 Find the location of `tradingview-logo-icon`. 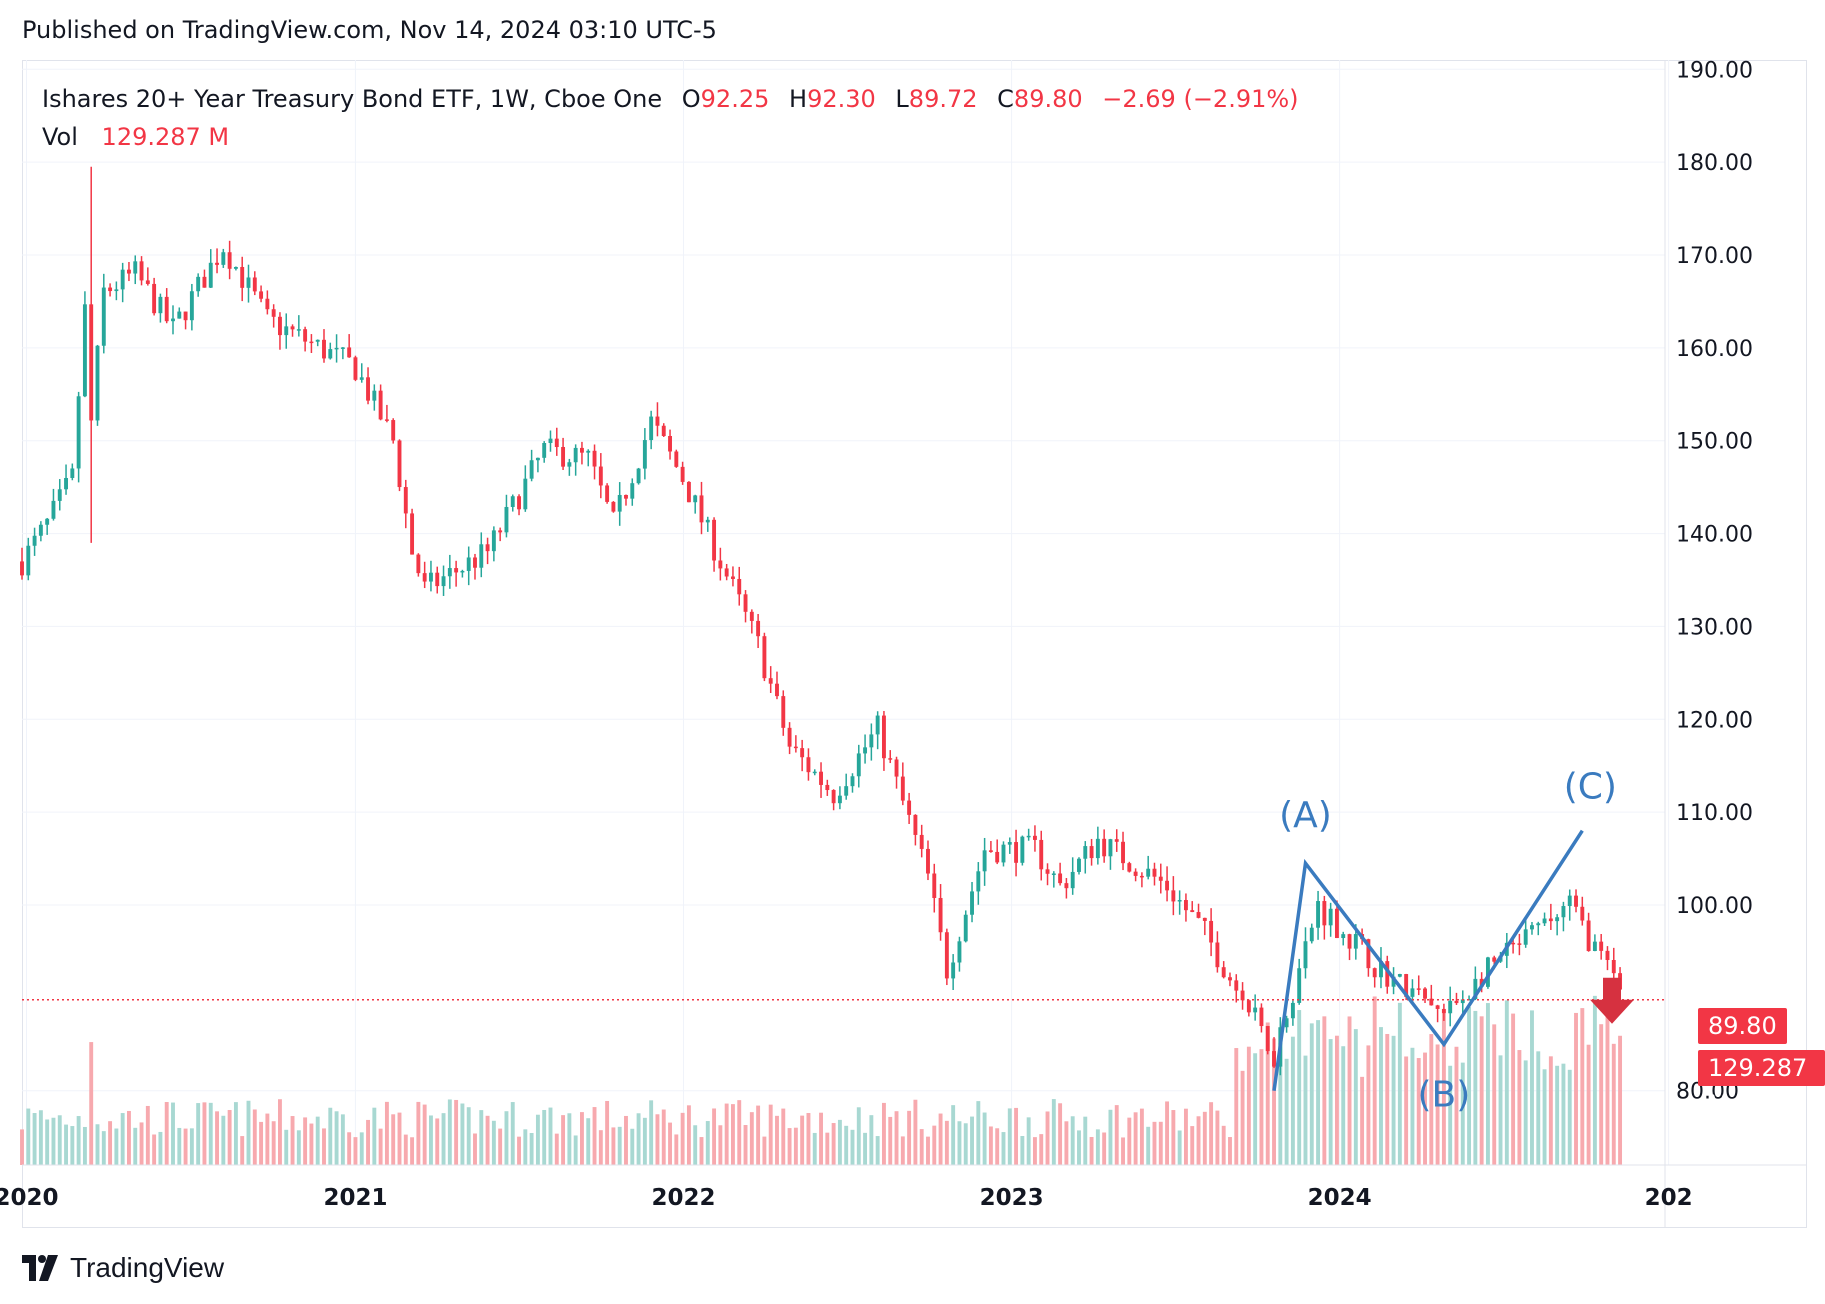

tradingview-logo-icon is located at coordinates (40, 1268).